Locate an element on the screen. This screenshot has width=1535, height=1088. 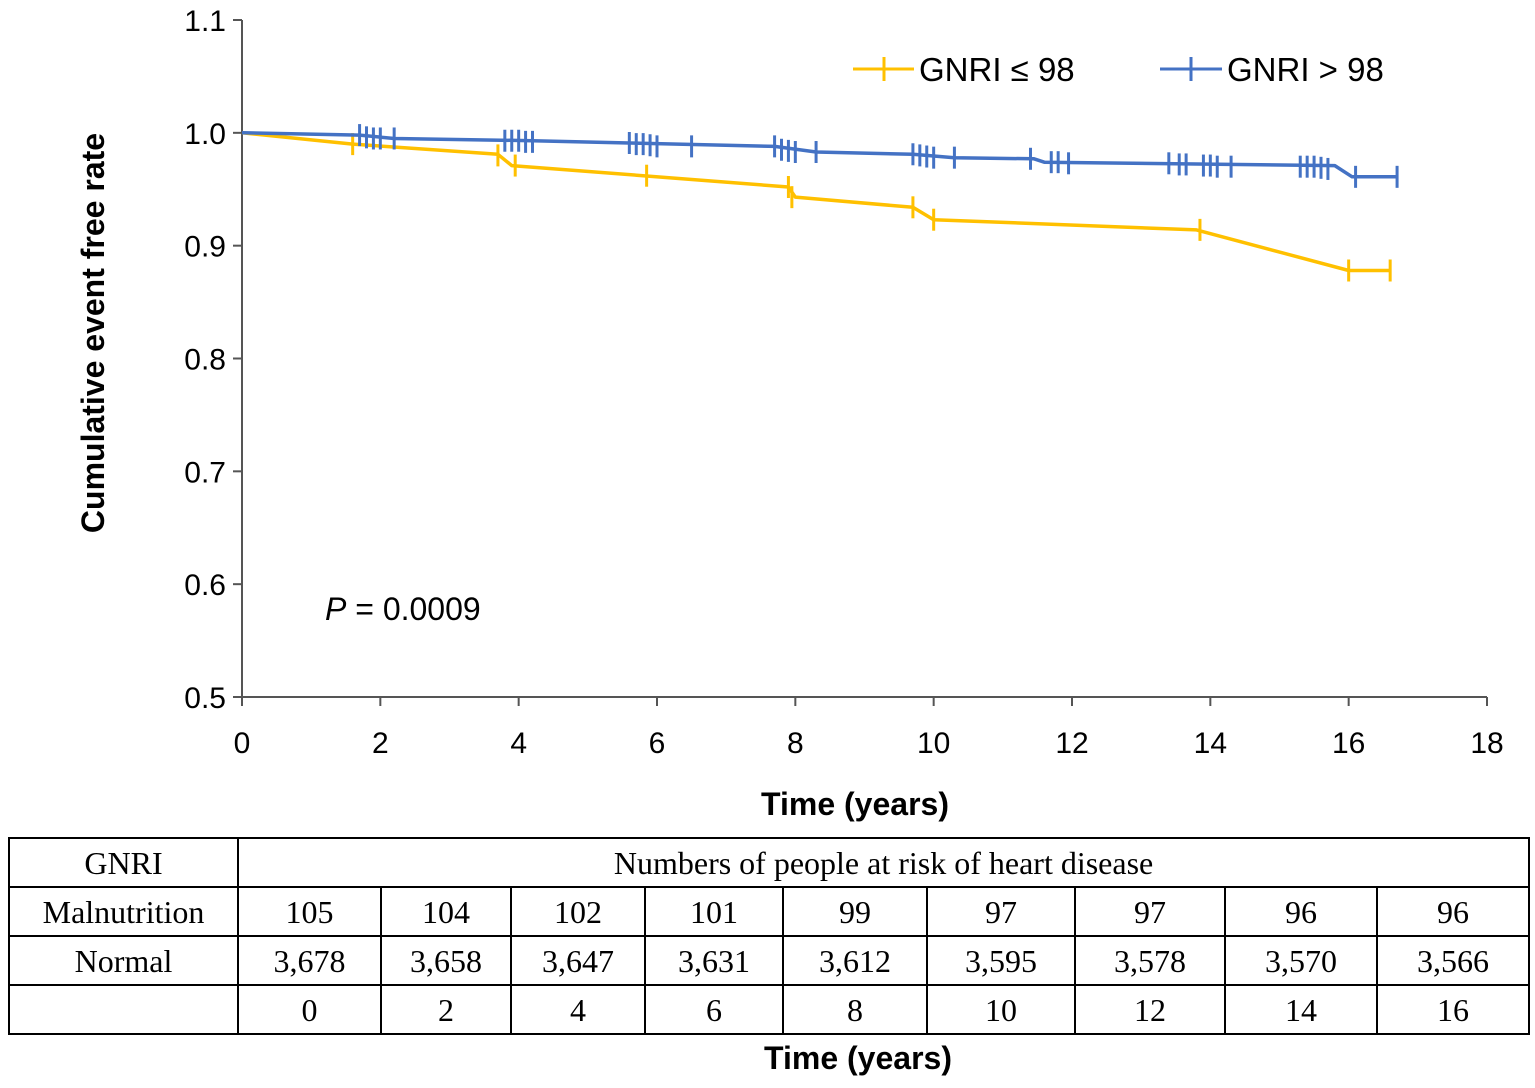
risk-table-time-label: Time (years) is located at coordinates (858, 1058).